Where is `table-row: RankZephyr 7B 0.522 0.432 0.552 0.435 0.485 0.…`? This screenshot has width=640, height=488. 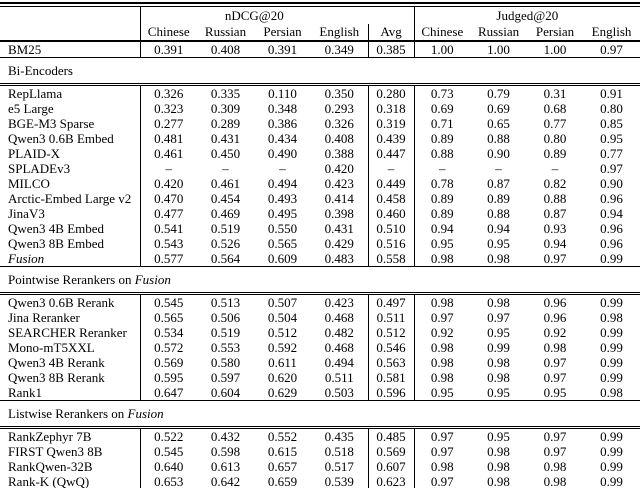
table-row: RankZephyr 7B 0.522 0.432 0.552 0.435 0.485 0.… is located at coordinates (320, 435).